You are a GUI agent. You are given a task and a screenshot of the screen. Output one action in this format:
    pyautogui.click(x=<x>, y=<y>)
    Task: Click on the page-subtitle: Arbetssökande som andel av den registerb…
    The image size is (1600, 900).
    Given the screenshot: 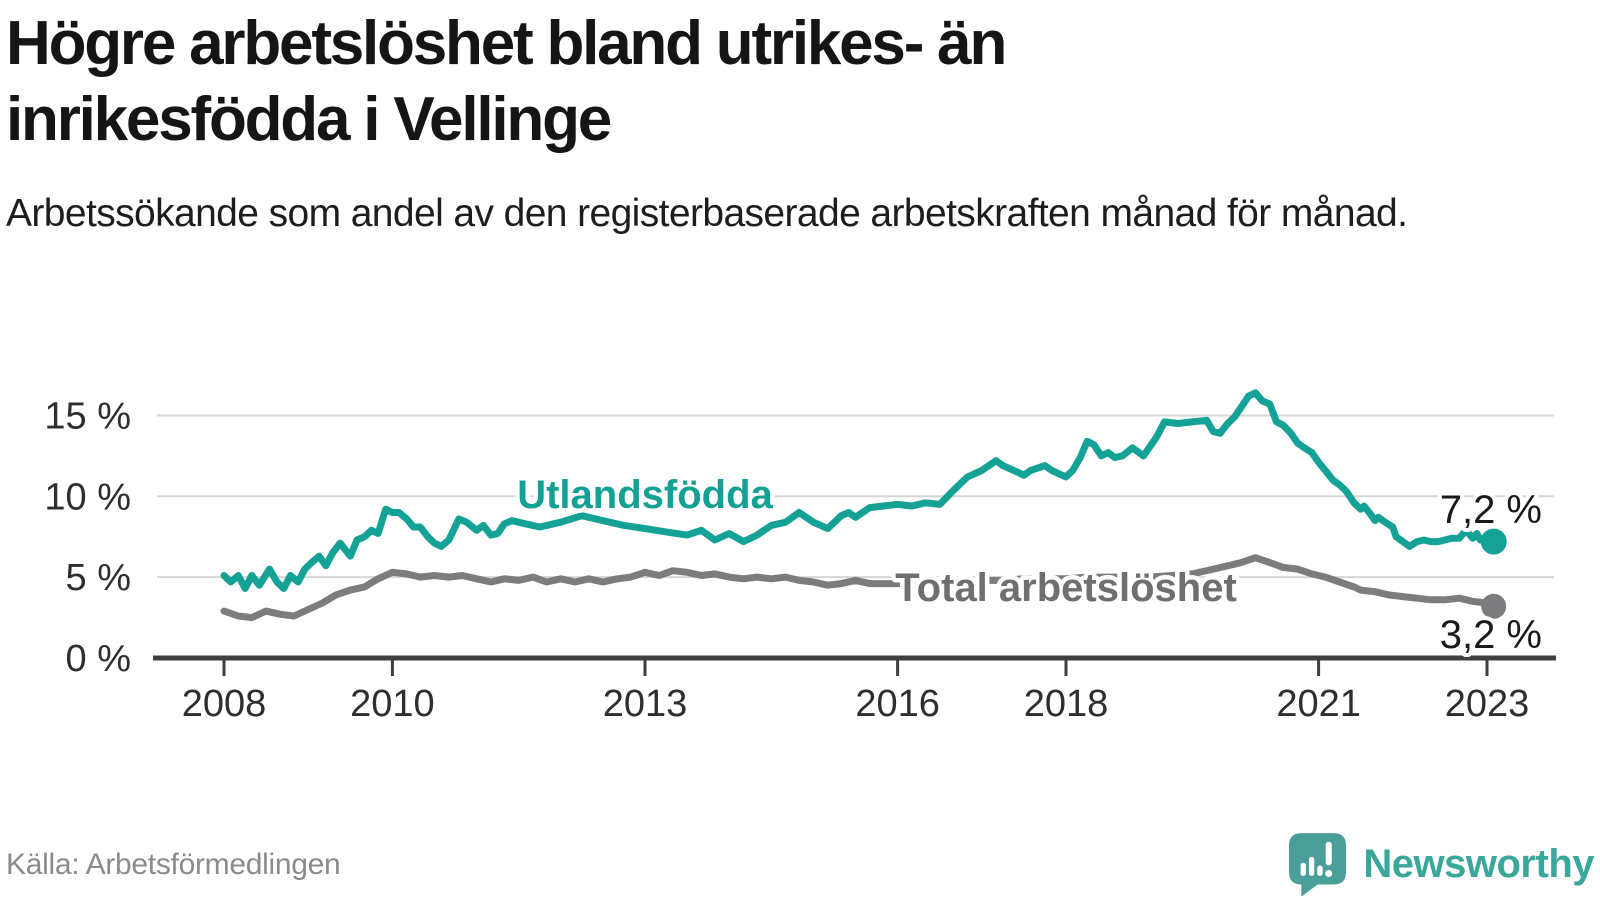 What is the action you would take?
    pyautogui.click(x=707, y=213)
    